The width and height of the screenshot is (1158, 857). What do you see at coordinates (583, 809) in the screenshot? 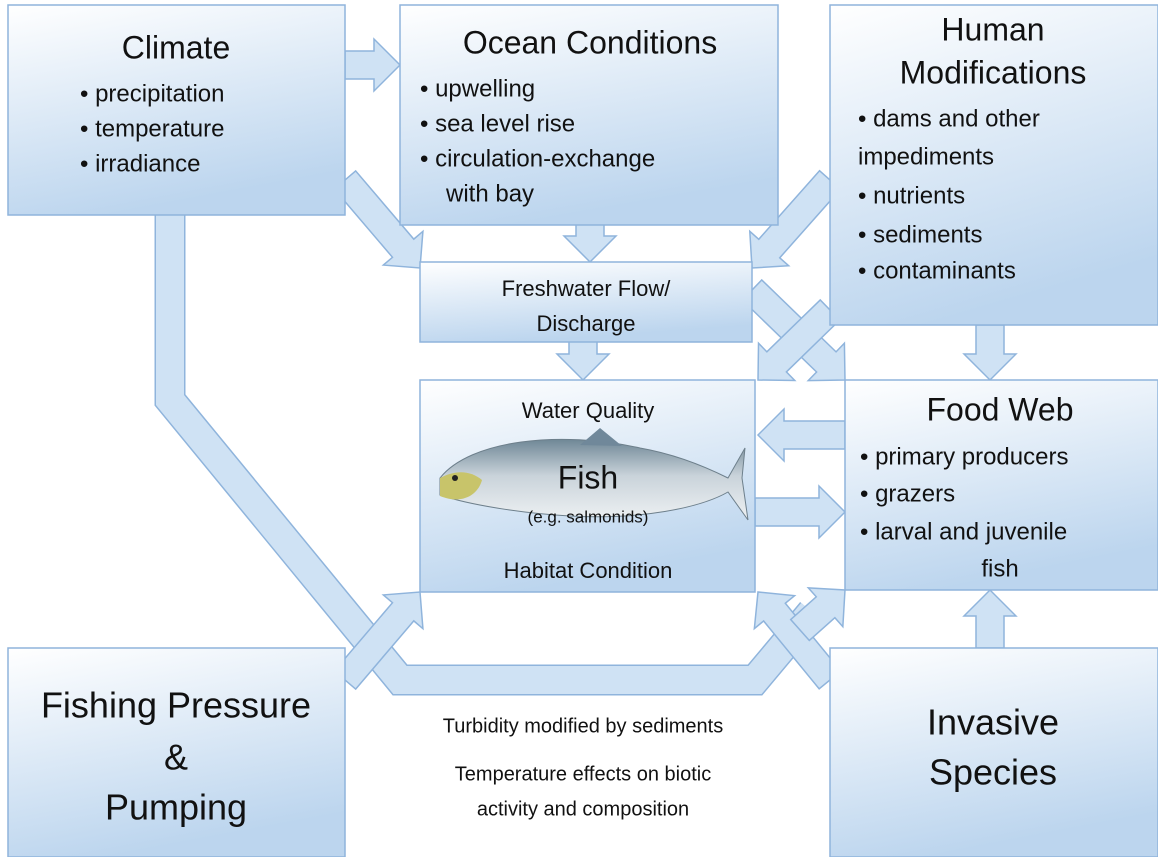
I see `annotation: activity and composition` at bounding box center [583, 809].